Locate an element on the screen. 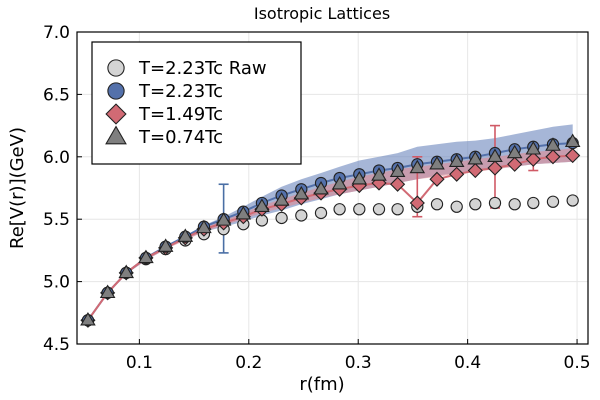 The image size is (600, 400). legend-label: T=2.23Tc is located at coordinates (180, 91).